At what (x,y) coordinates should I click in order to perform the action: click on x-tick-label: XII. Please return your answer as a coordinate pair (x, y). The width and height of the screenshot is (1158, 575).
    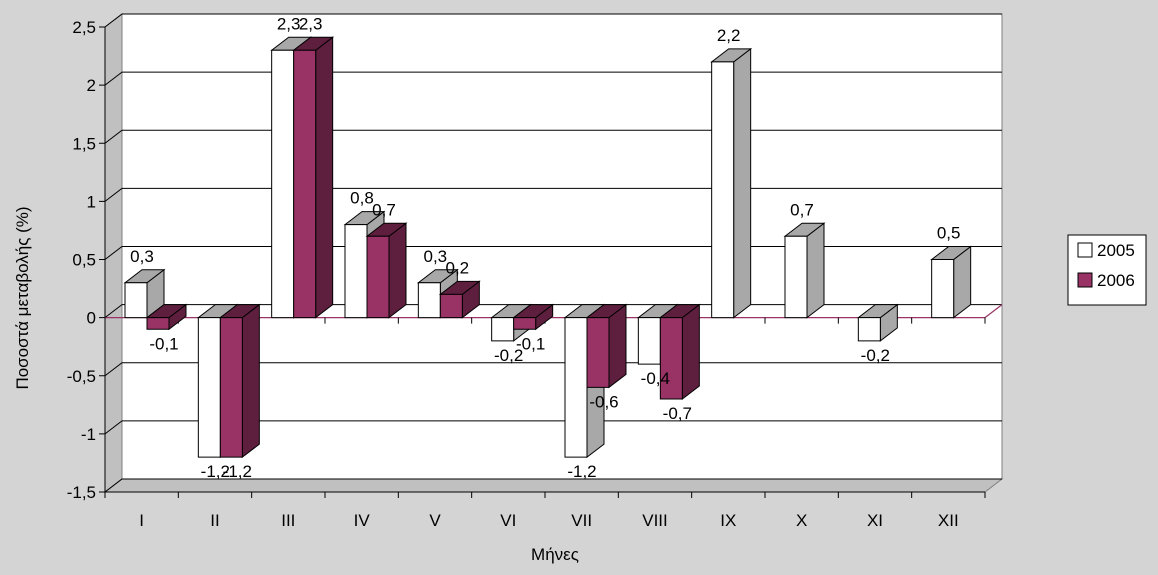
    Looking at the image, I should click on (948, 520).